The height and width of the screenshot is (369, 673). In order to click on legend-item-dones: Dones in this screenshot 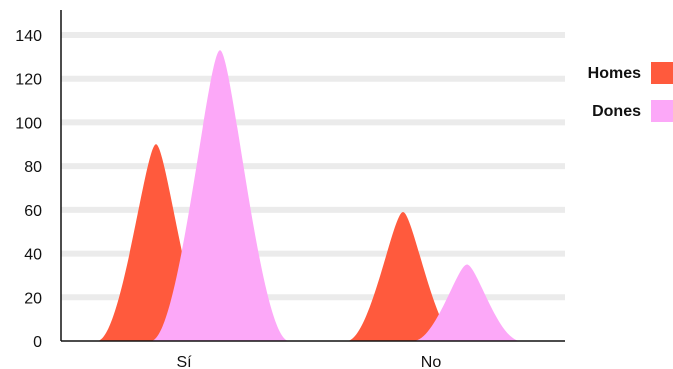, I will do `click(632, 111)`.